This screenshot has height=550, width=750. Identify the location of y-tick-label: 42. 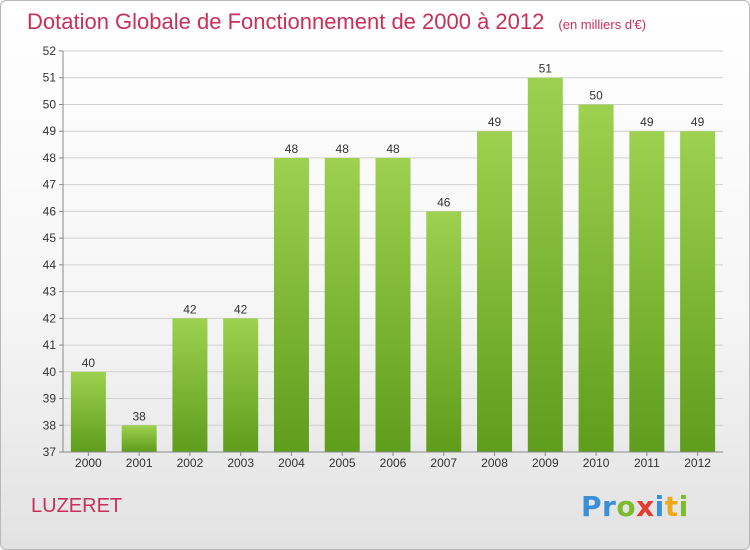
(50, 318).